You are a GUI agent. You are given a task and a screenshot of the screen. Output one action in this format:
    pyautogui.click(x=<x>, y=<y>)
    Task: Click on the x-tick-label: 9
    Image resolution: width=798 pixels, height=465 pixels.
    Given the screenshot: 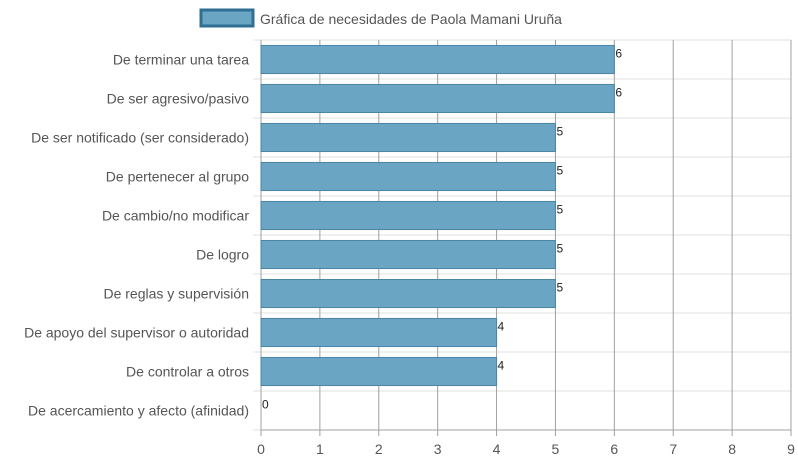 What is the action you would take?
    pyautogui.click(x=791, y=449)
    